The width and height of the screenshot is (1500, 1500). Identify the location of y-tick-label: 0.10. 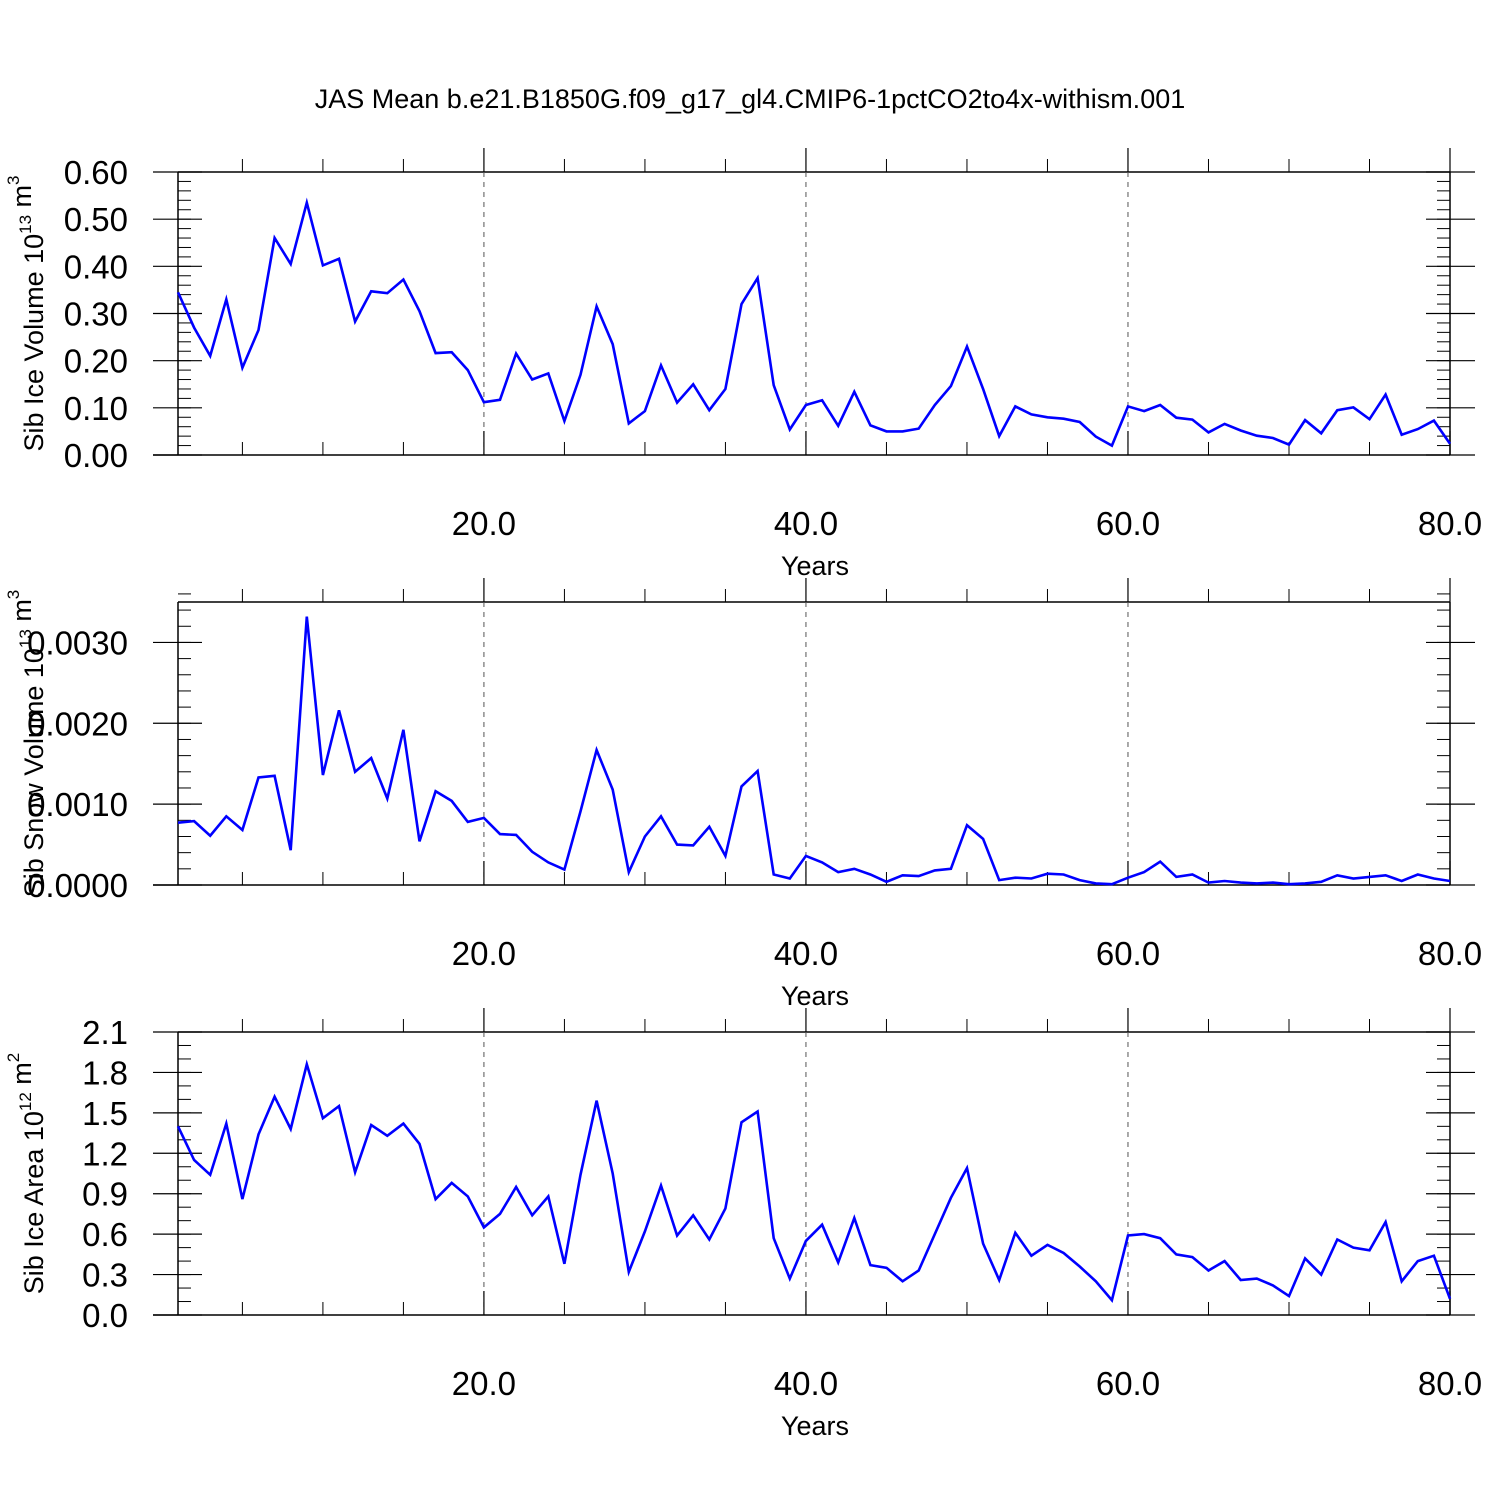
(96, 408).